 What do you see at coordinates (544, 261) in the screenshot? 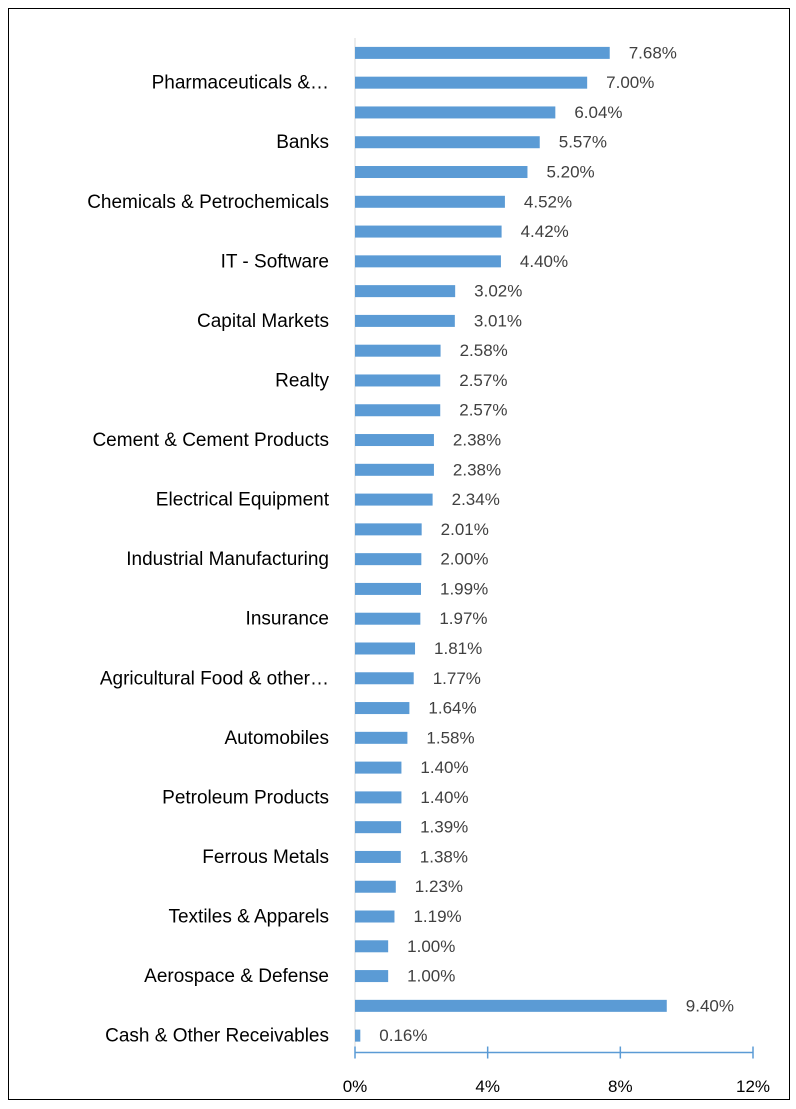
I see `value-label: 4.40%` at bounding box center [544, 261].